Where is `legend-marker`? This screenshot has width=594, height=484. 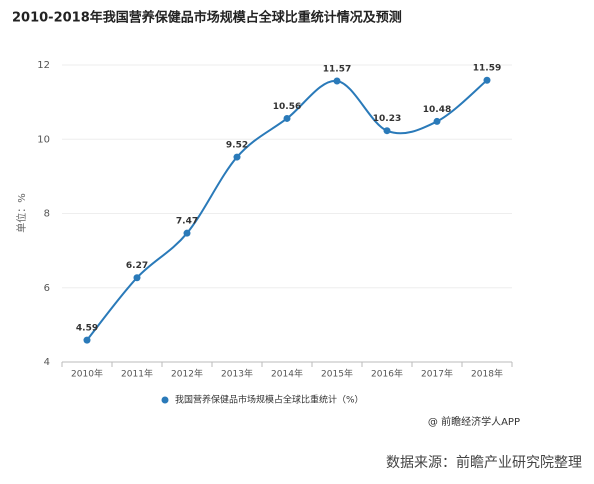
legend-marker is located at coordinates (165, 400).